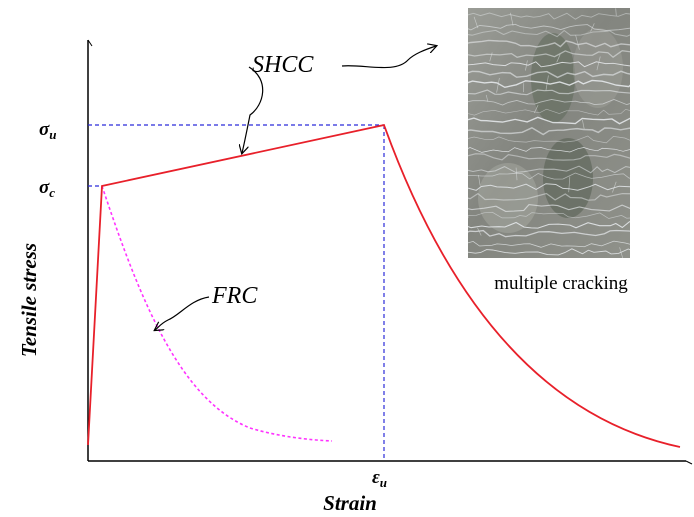 This screenshot has height=517, width=694. I want to click on photo-pointer-arrow, so click(388, 57).